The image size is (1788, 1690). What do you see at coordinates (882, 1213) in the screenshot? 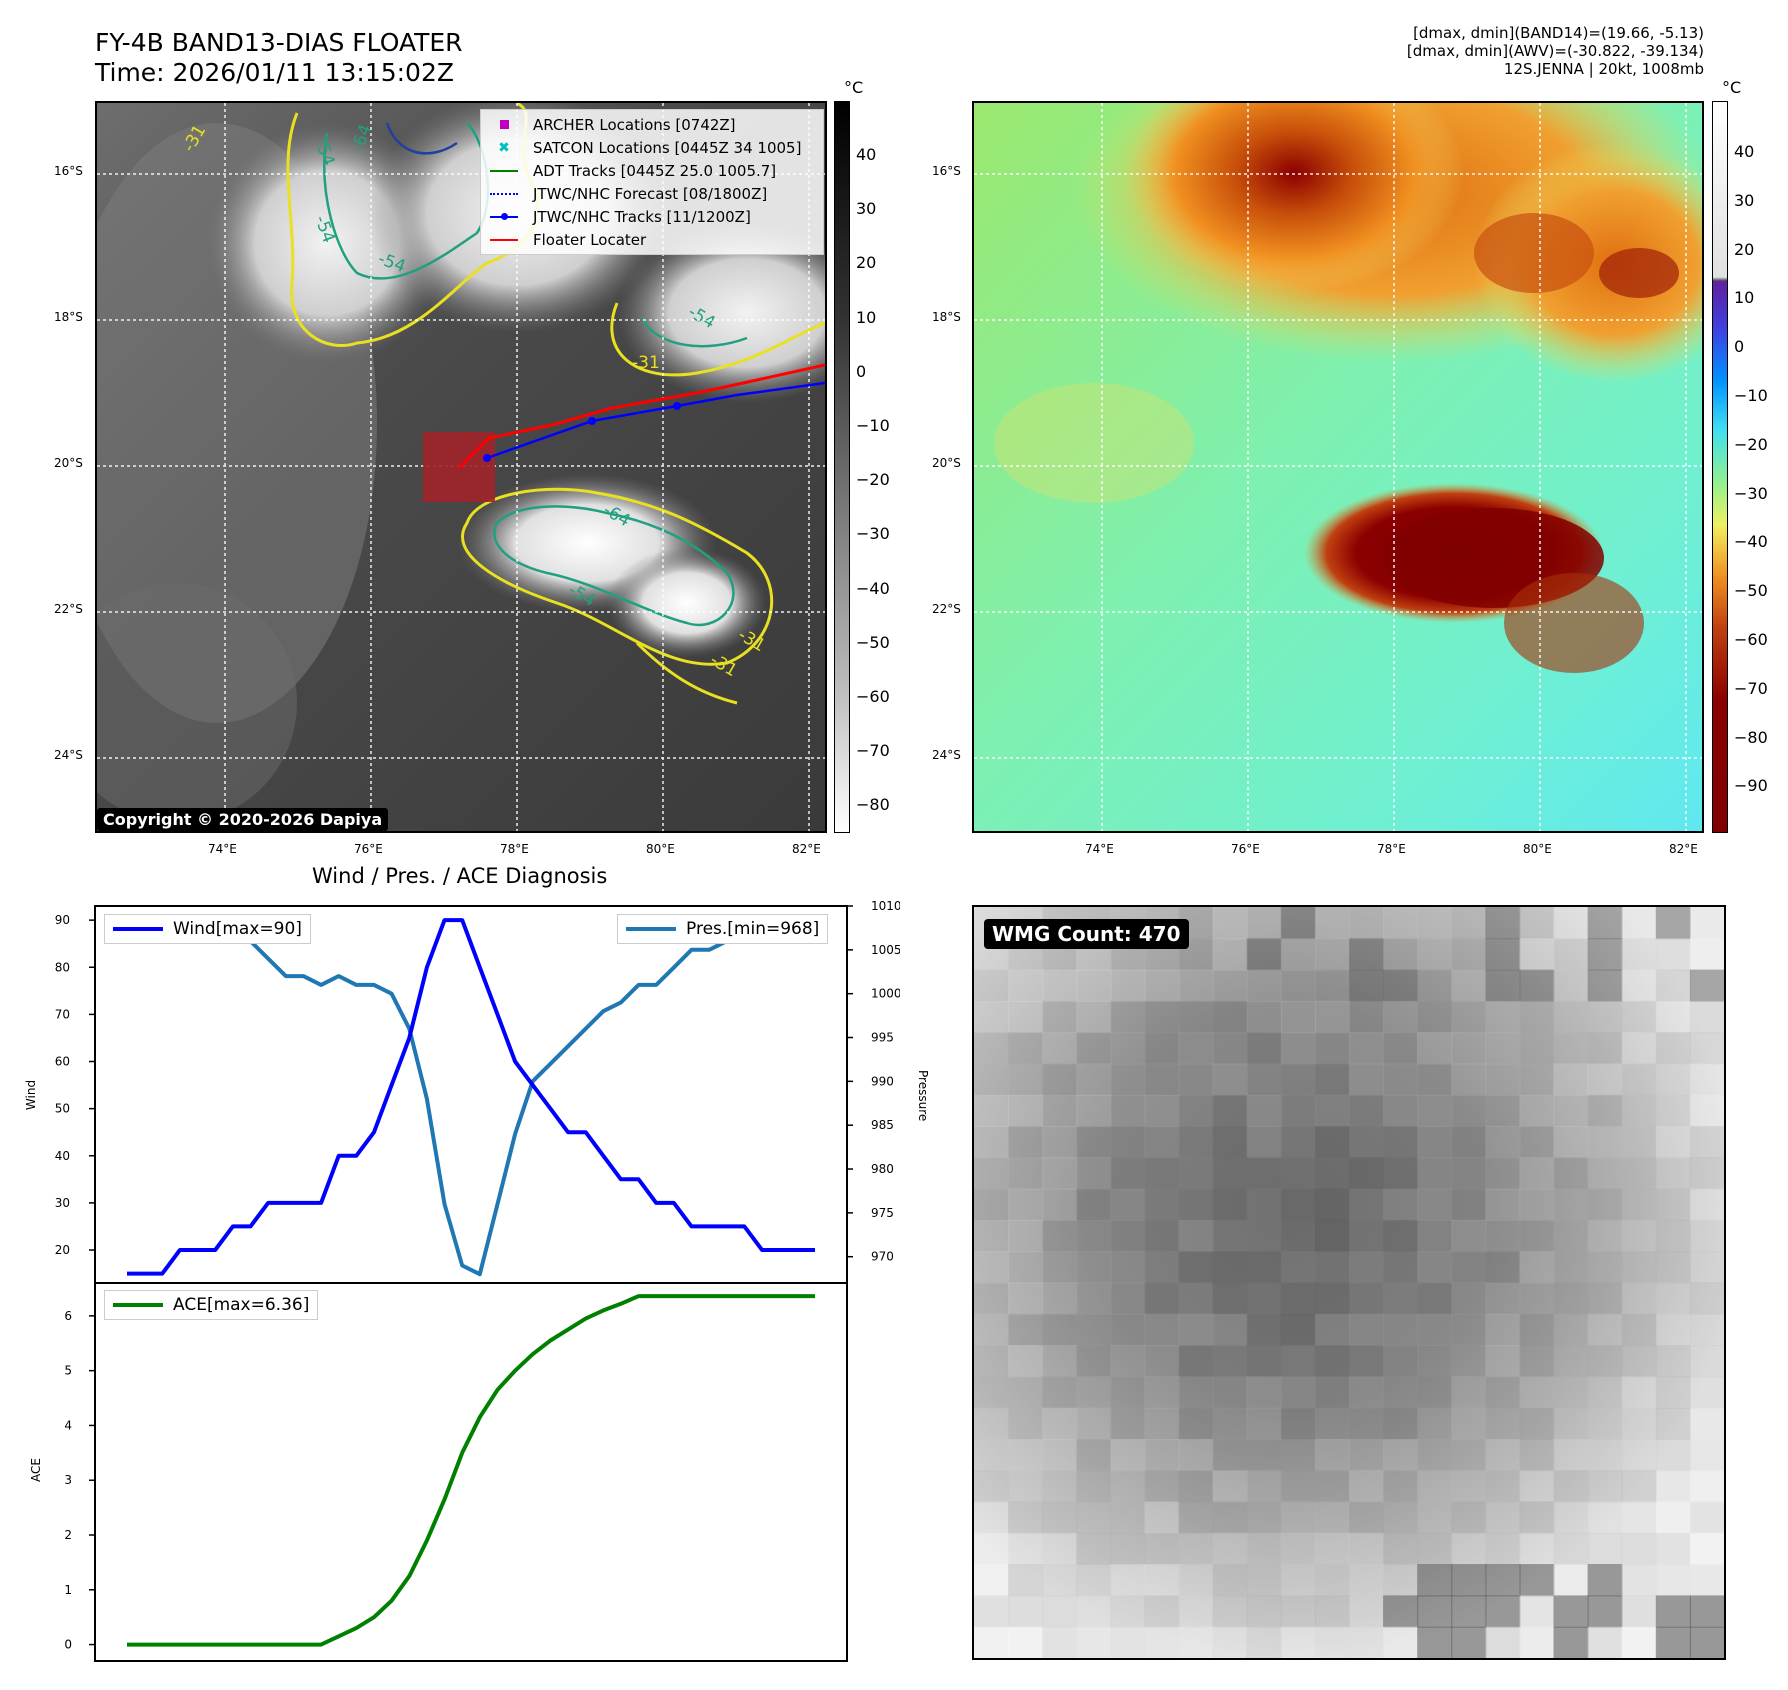
I see `pres-tick-label: 975` at bounding box center [882, 1213].